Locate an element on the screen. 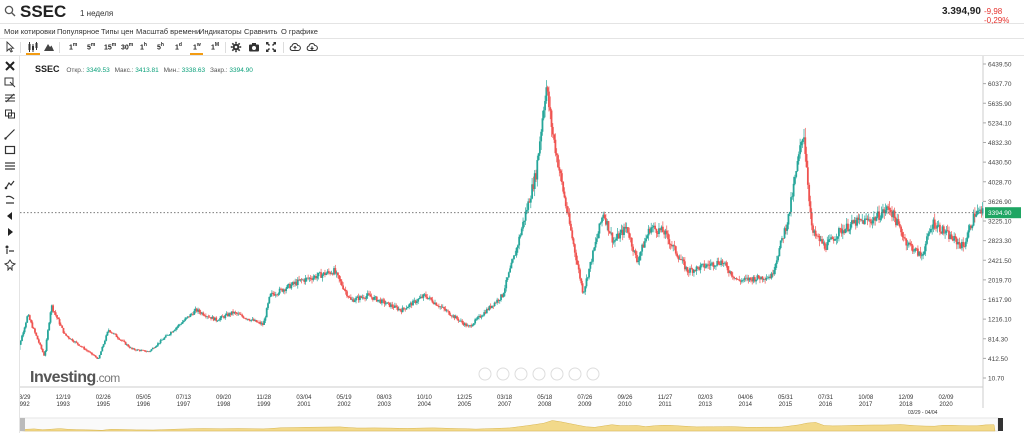  navigator-area is located at coordinates (506, 426).